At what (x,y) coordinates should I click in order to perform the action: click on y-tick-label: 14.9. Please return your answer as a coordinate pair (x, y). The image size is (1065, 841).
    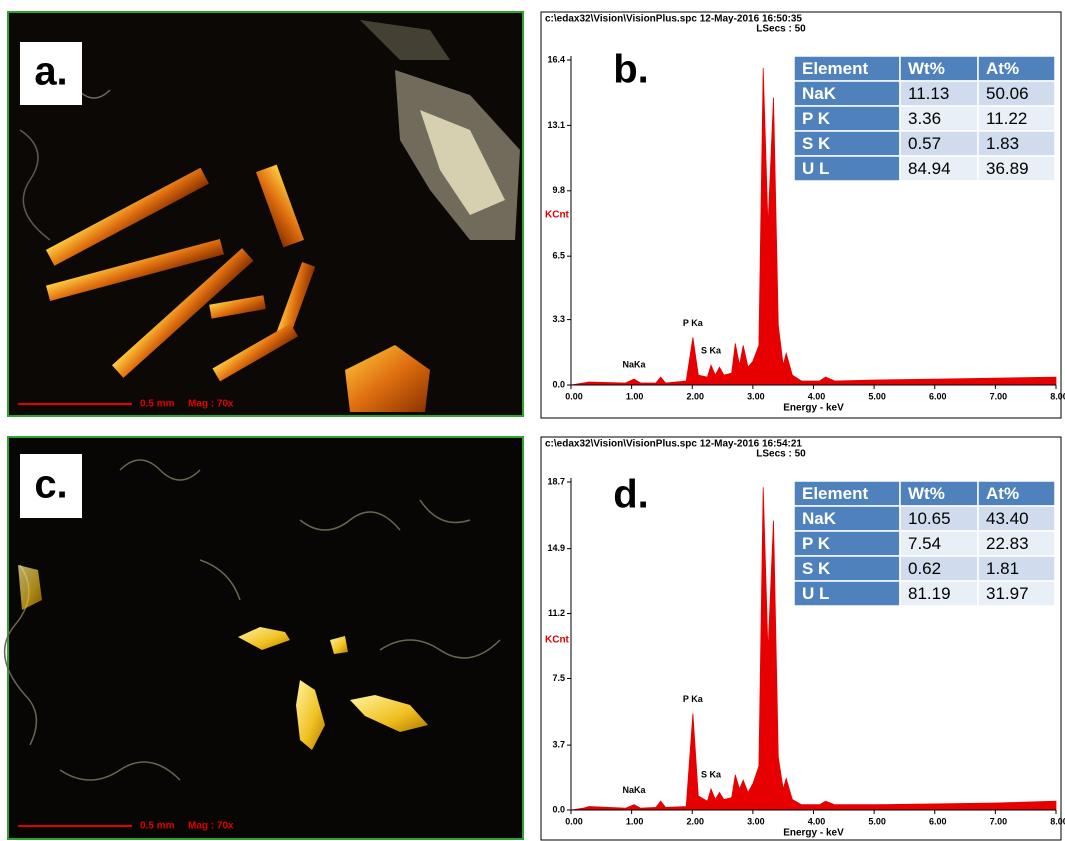
    Looking at the image, I should click on (556, 548).